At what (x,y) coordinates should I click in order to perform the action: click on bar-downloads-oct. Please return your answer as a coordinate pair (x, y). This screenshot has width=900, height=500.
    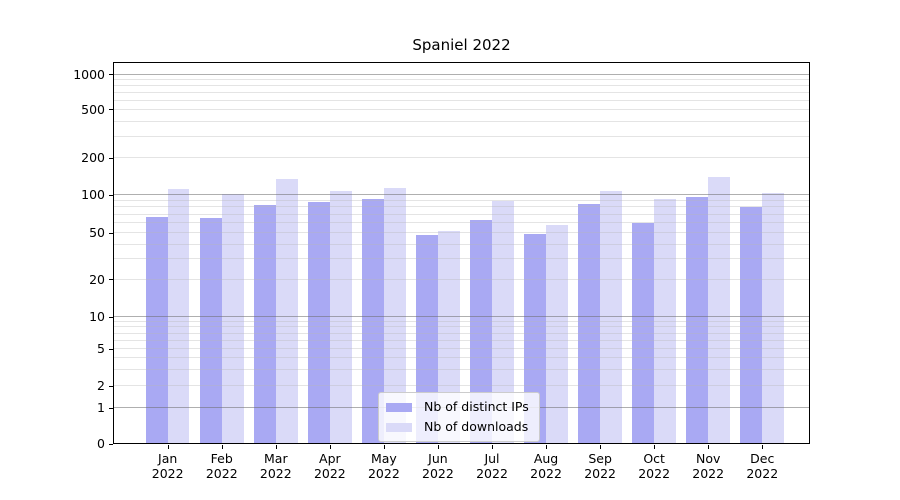
    Looking at the image, I should click on (665, 320).